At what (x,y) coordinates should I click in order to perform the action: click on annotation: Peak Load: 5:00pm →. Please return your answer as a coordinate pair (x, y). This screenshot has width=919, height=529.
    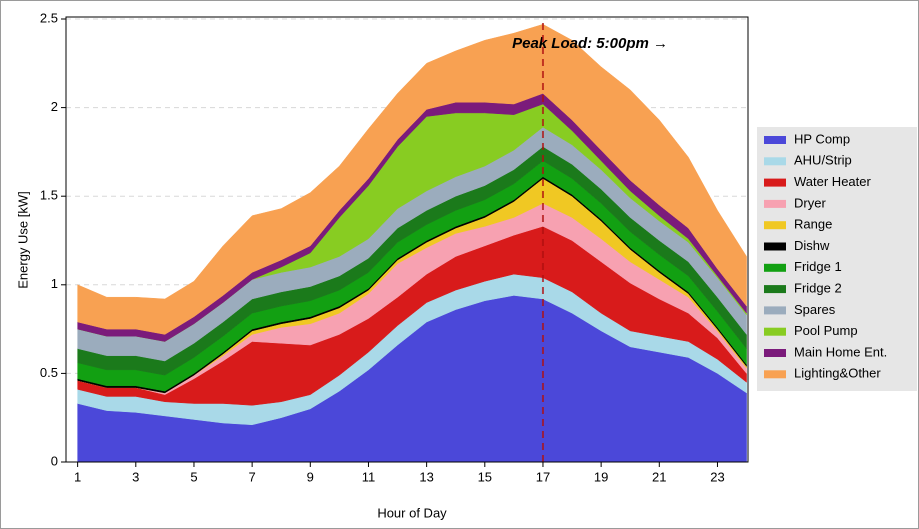
    Looking at the image, I should click on (590, 43).